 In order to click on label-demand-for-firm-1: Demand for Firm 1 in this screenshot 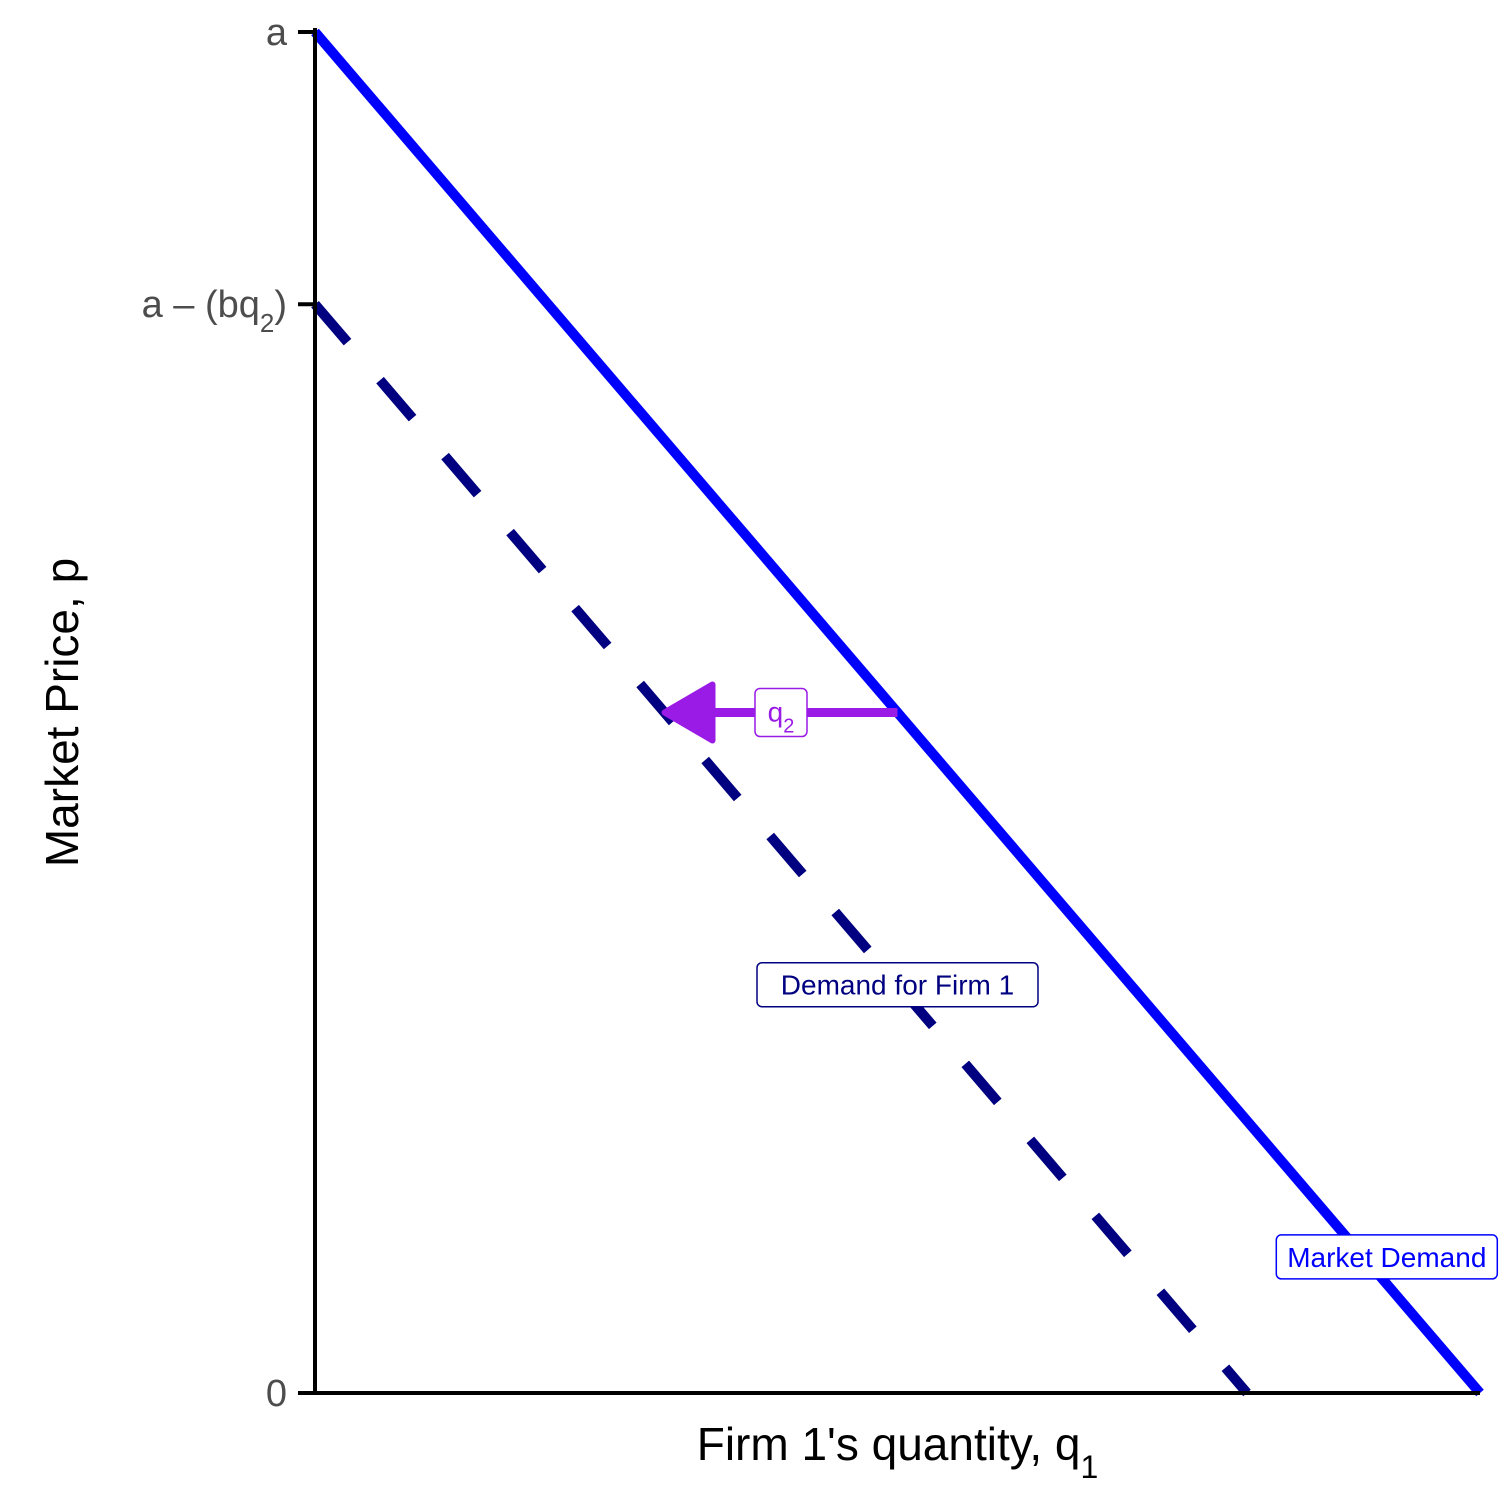, I will do `click(897, 985)`.